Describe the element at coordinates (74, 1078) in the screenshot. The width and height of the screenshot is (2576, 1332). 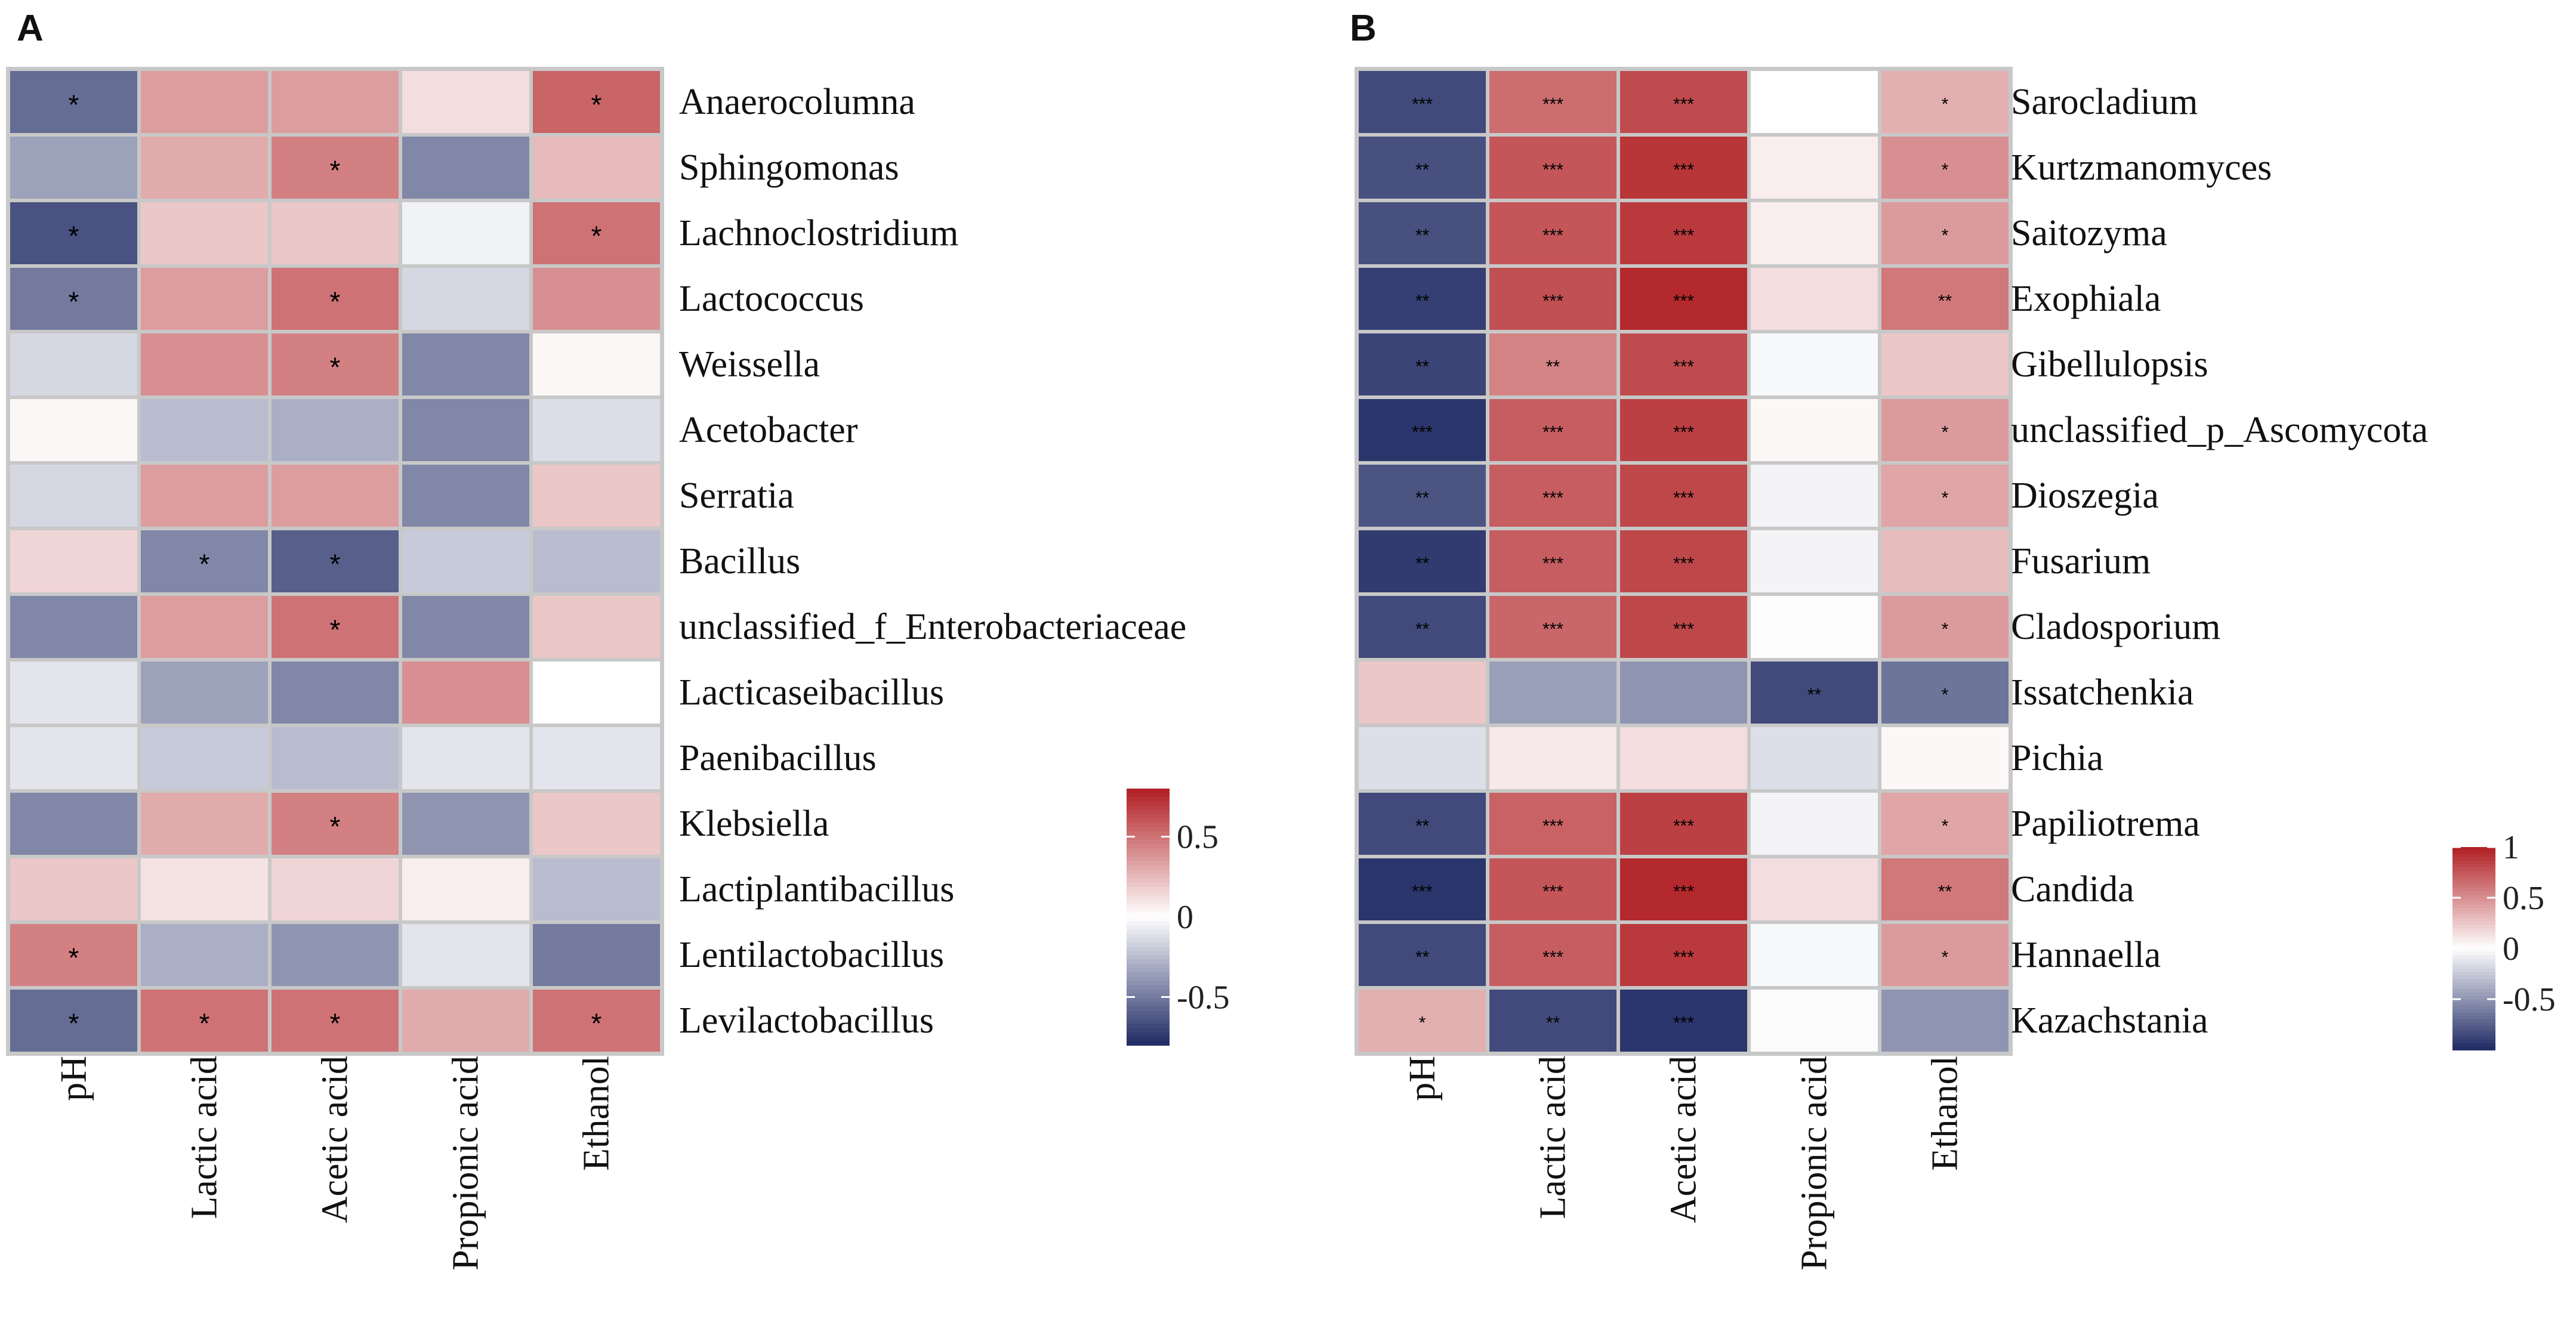
I see `column-label: pH` at that location.